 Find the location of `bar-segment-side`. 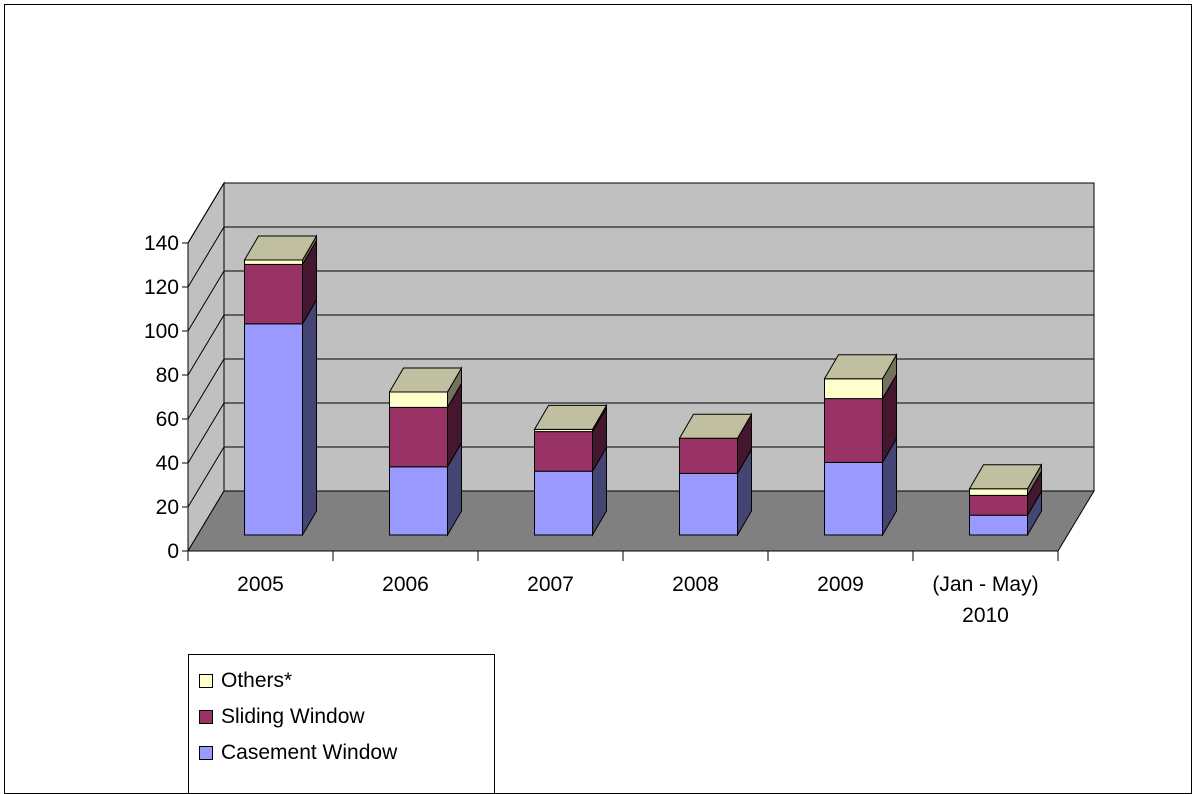

bar-segment-side is located at coordinates (309, 417).